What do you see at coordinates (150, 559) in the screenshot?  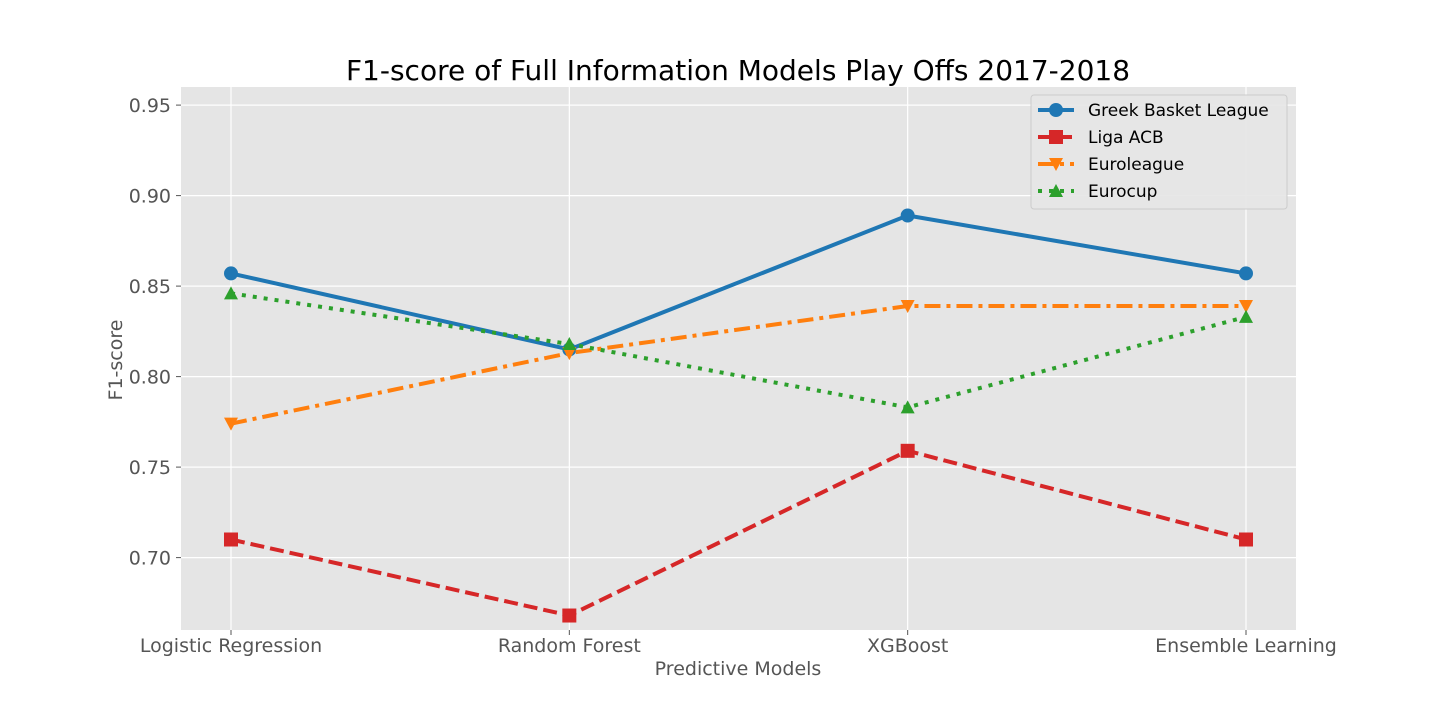 I see `y-tick-label: 0.70` at bounding box center [150, 559].